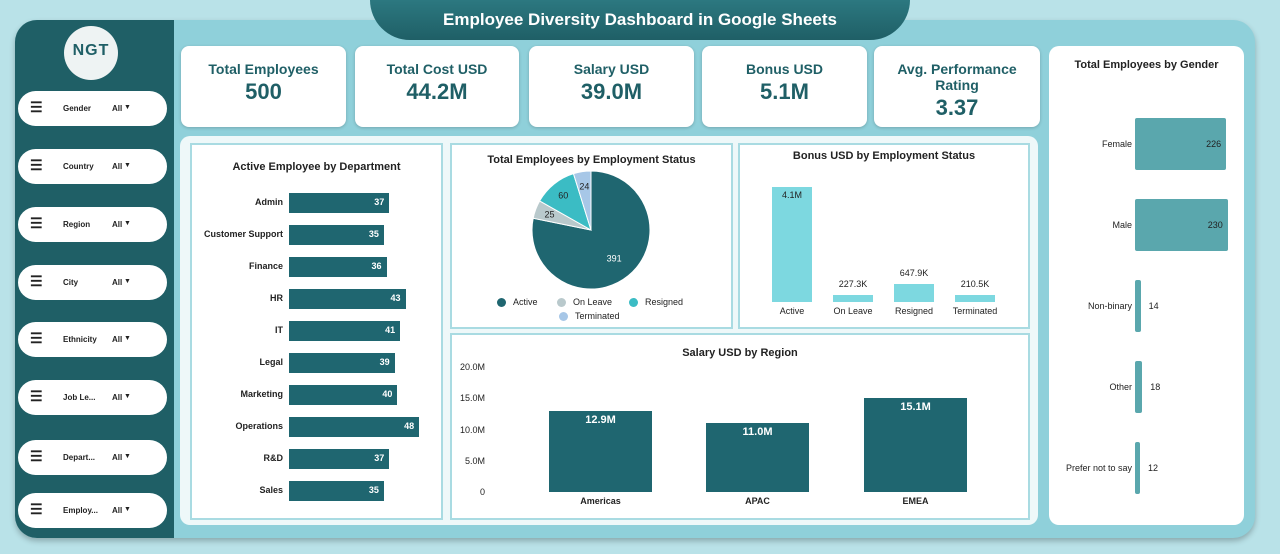 The width and height of the screenshot is (1280, 554). I want to click on legend-label: Resigned, so click(664, 302).